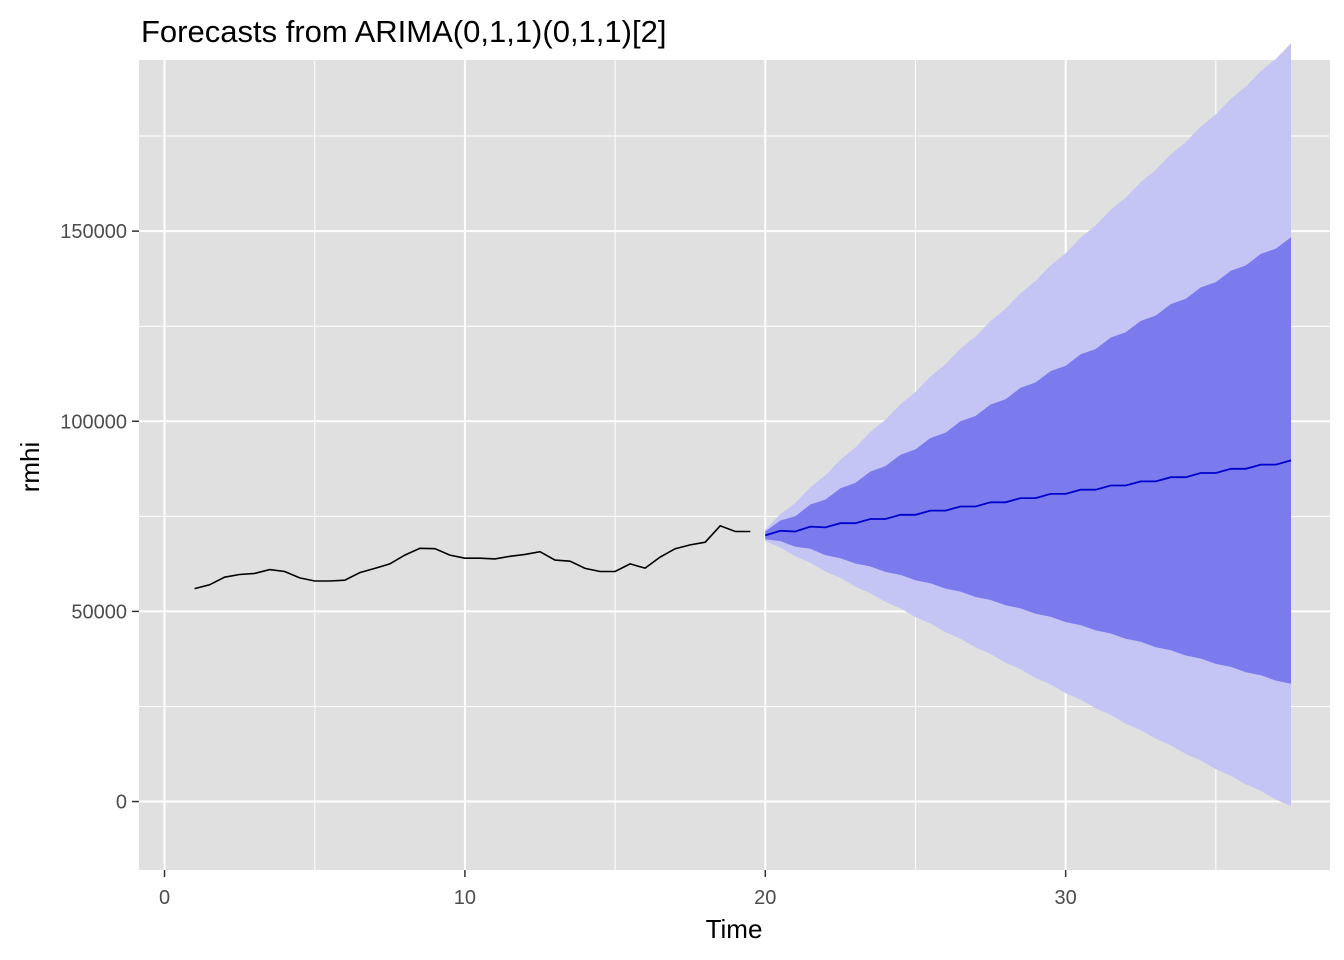 The image size is (1344, 960). I want to click on y-tick-label: 0, so click(121, 803).